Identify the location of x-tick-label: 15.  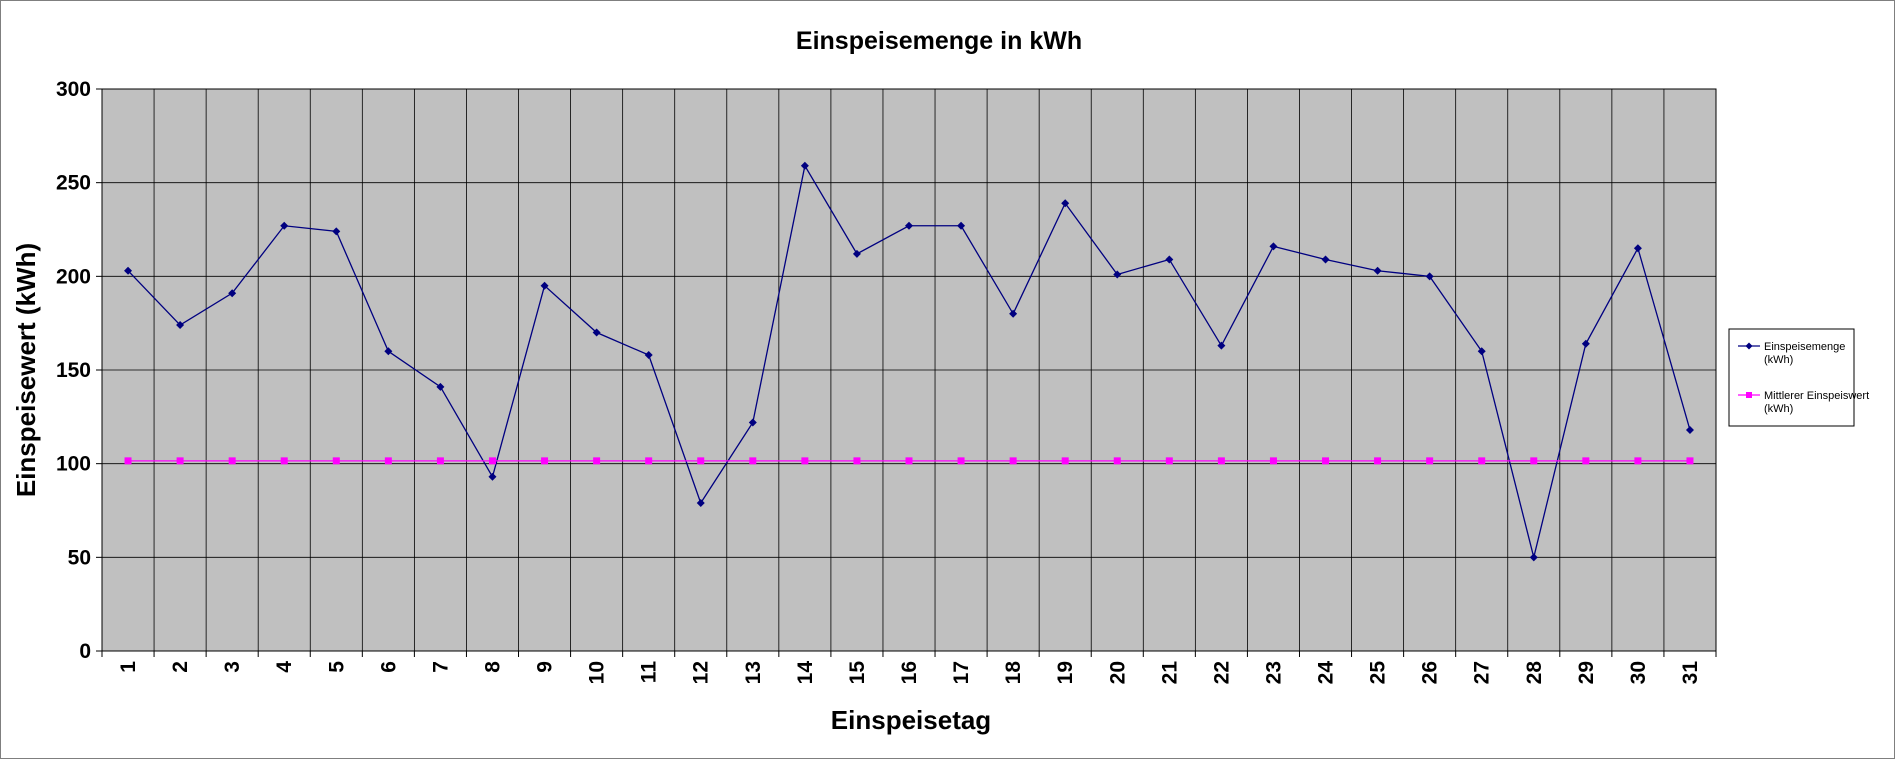
(857, 673).